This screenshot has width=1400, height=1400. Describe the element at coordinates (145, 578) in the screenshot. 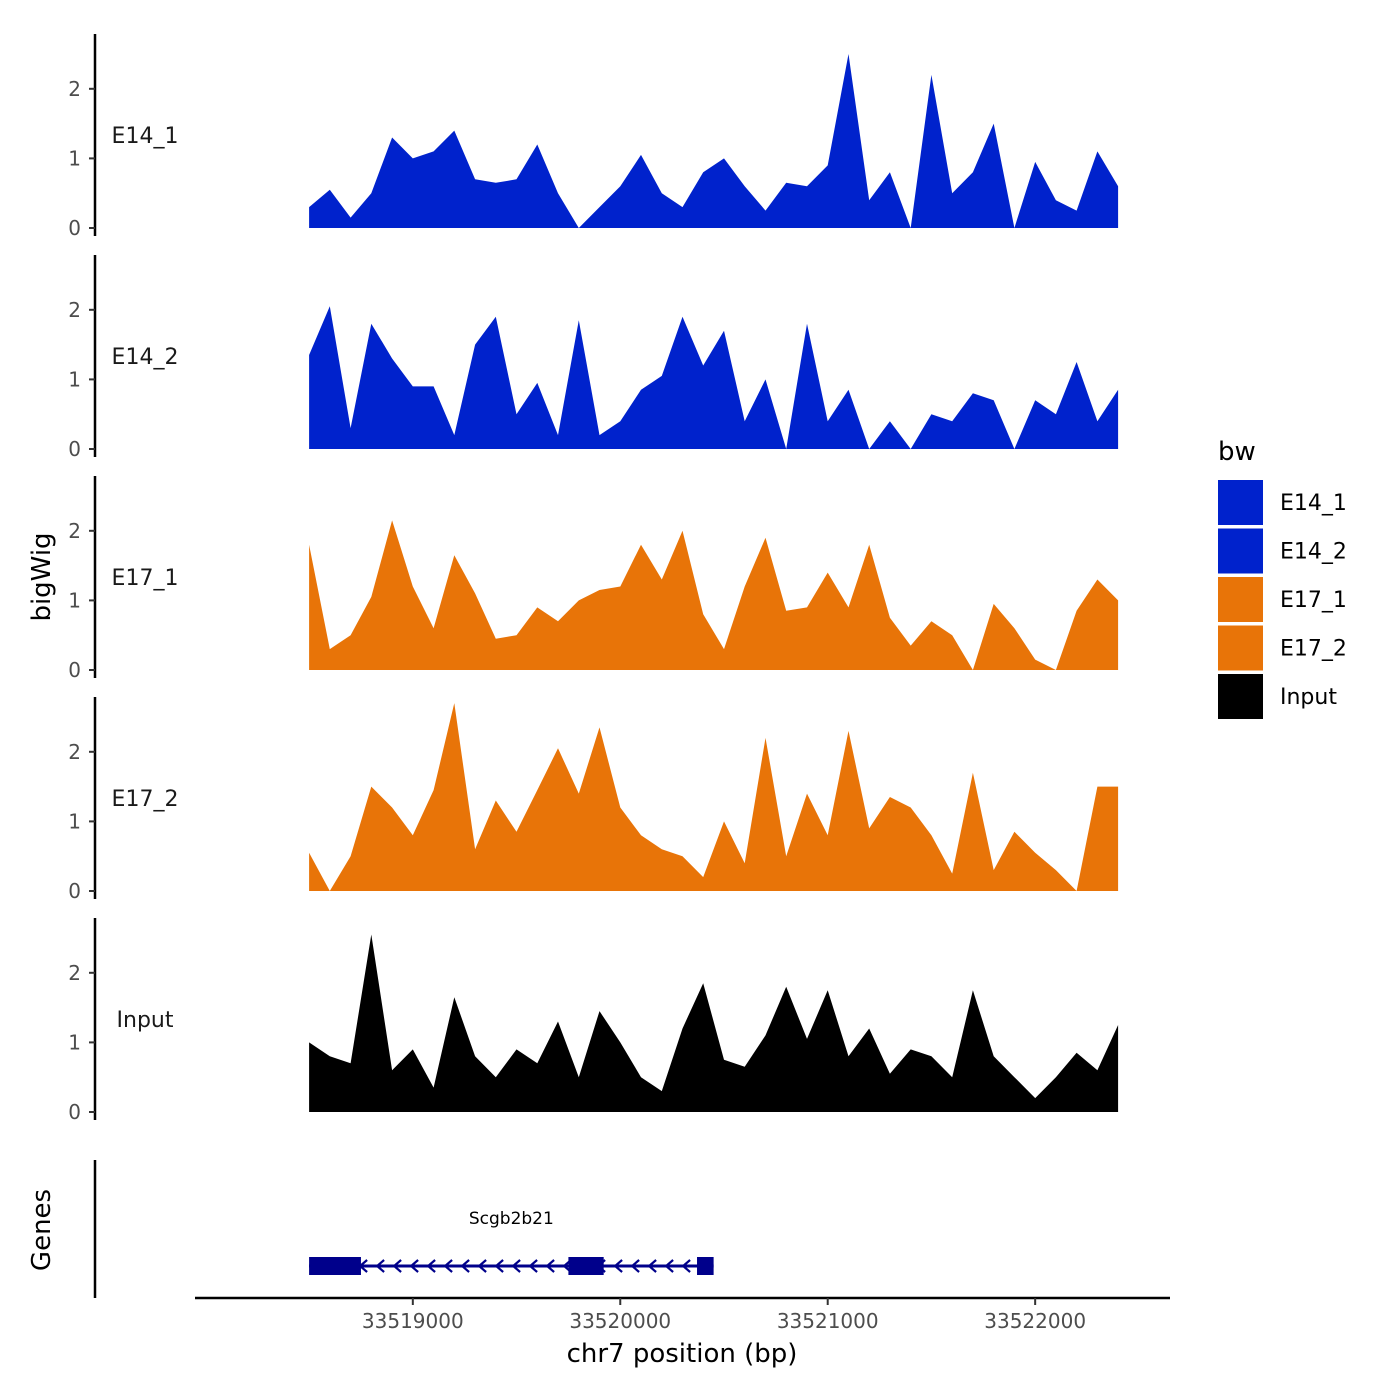

I see `track-label: E17_1` at that location.